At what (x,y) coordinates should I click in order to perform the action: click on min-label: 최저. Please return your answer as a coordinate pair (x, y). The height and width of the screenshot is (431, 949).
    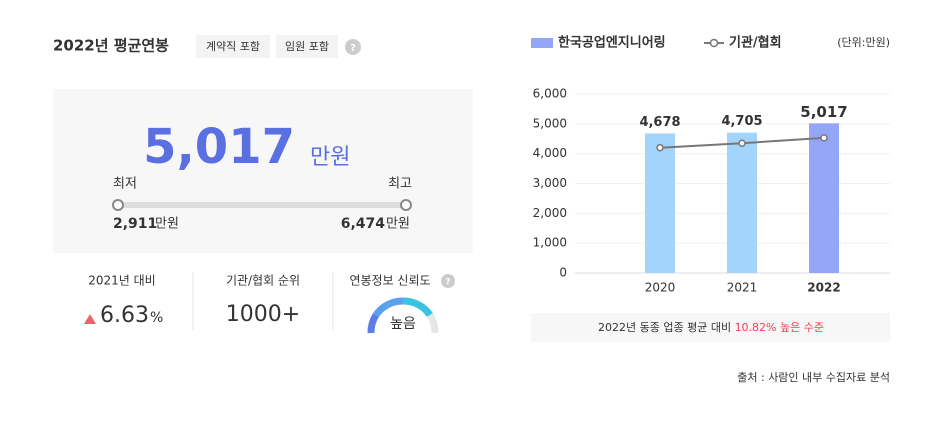
    Looking at the image, I should click on (125, 184).